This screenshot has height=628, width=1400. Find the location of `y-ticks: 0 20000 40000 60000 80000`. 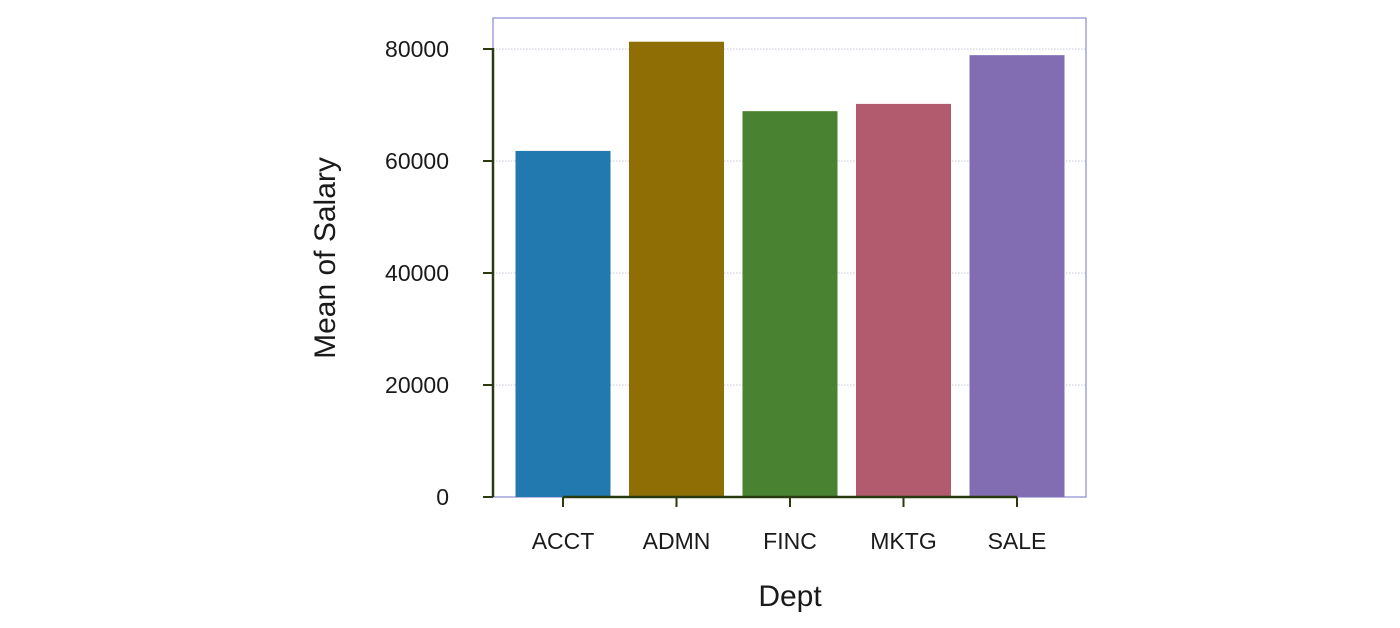

y-ticks: 0 20000 40000 60000 80000 is located at coordinates (439, 273).